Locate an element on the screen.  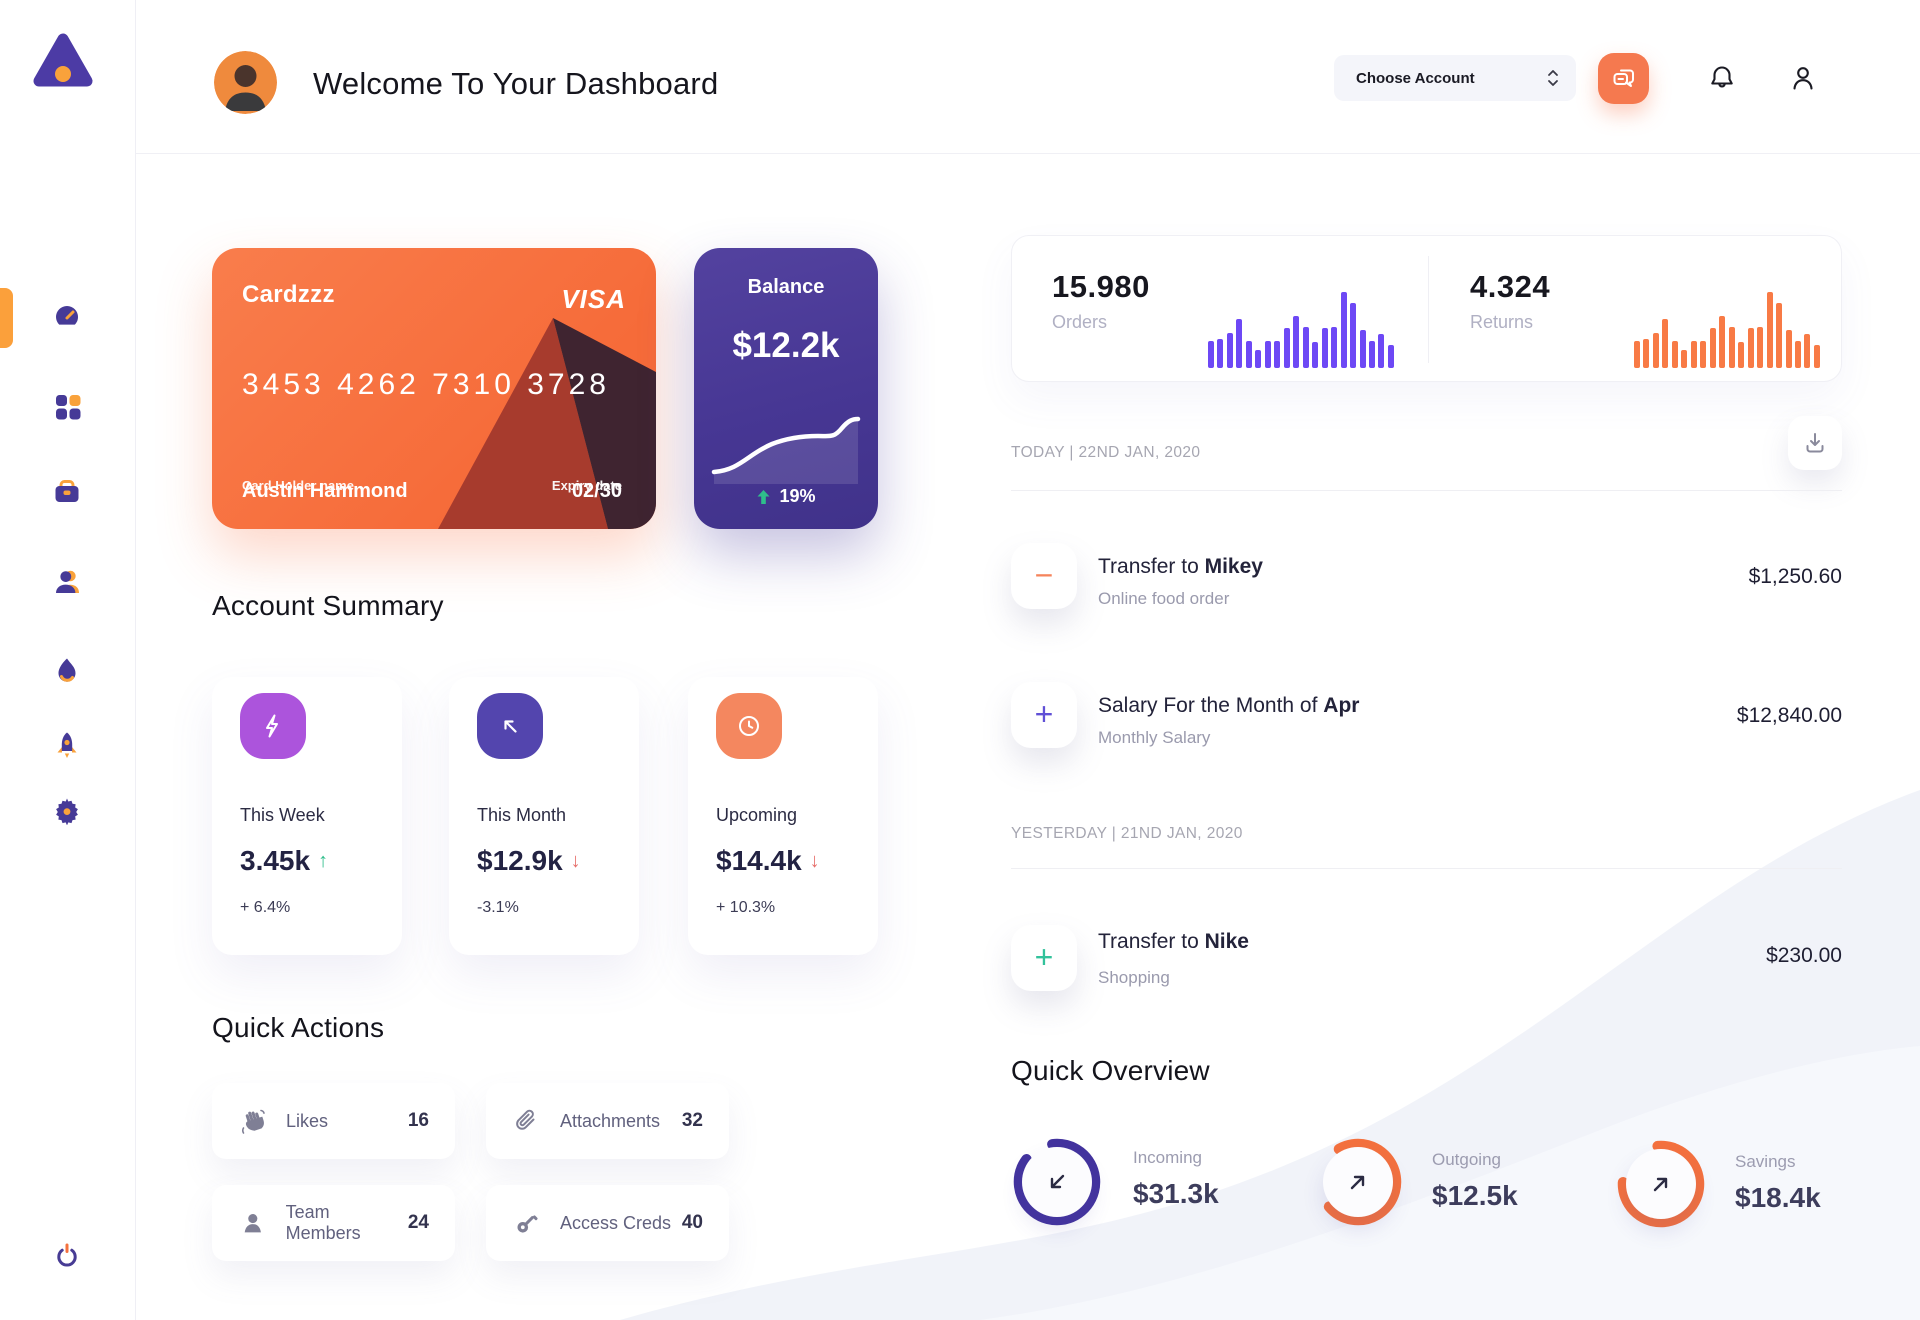
gauge-label: Outgoing is located at coordinates (1466, 1159).